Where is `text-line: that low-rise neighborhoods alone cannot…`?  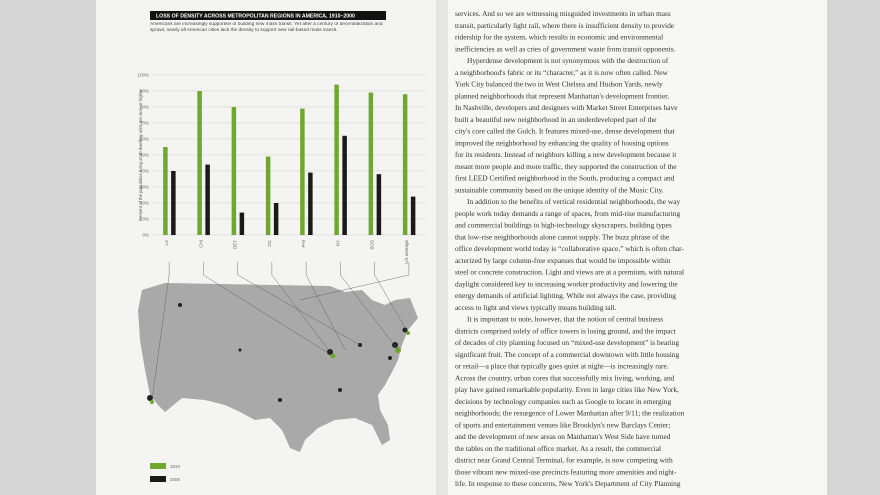
text-line: that low-rise neighborhoods alone cannot… is located at coordinates (562, 236).